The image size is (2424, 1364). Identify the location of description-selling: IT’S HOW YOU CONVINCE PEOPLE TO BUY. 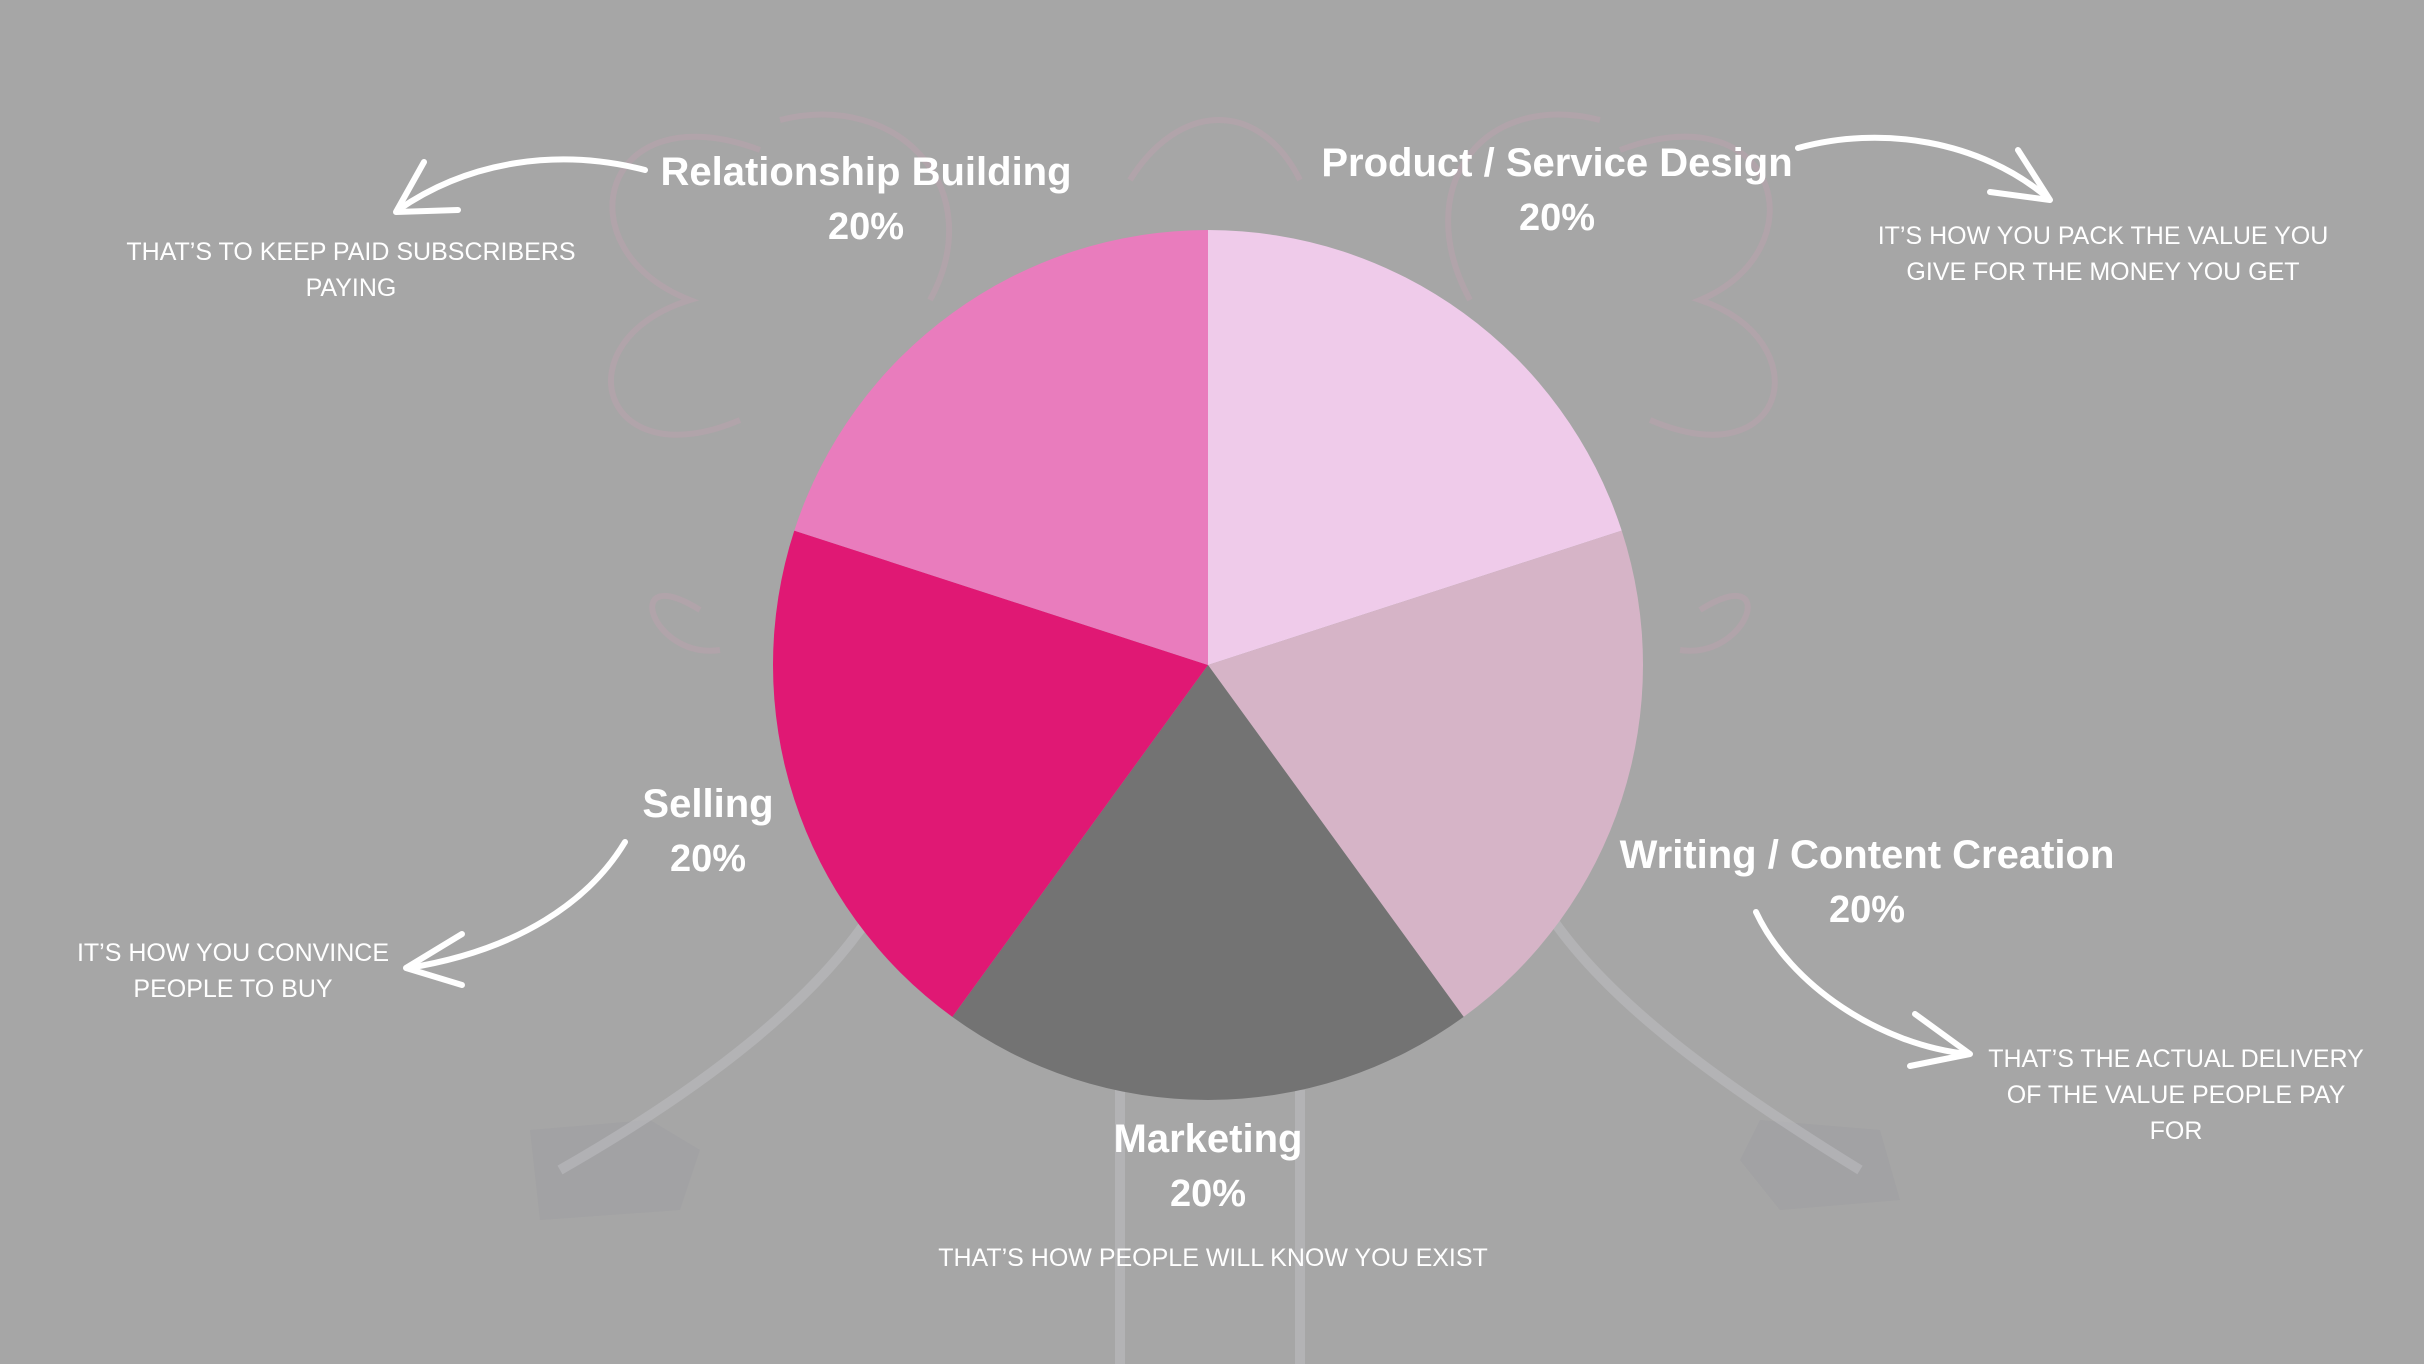
(233, 971).